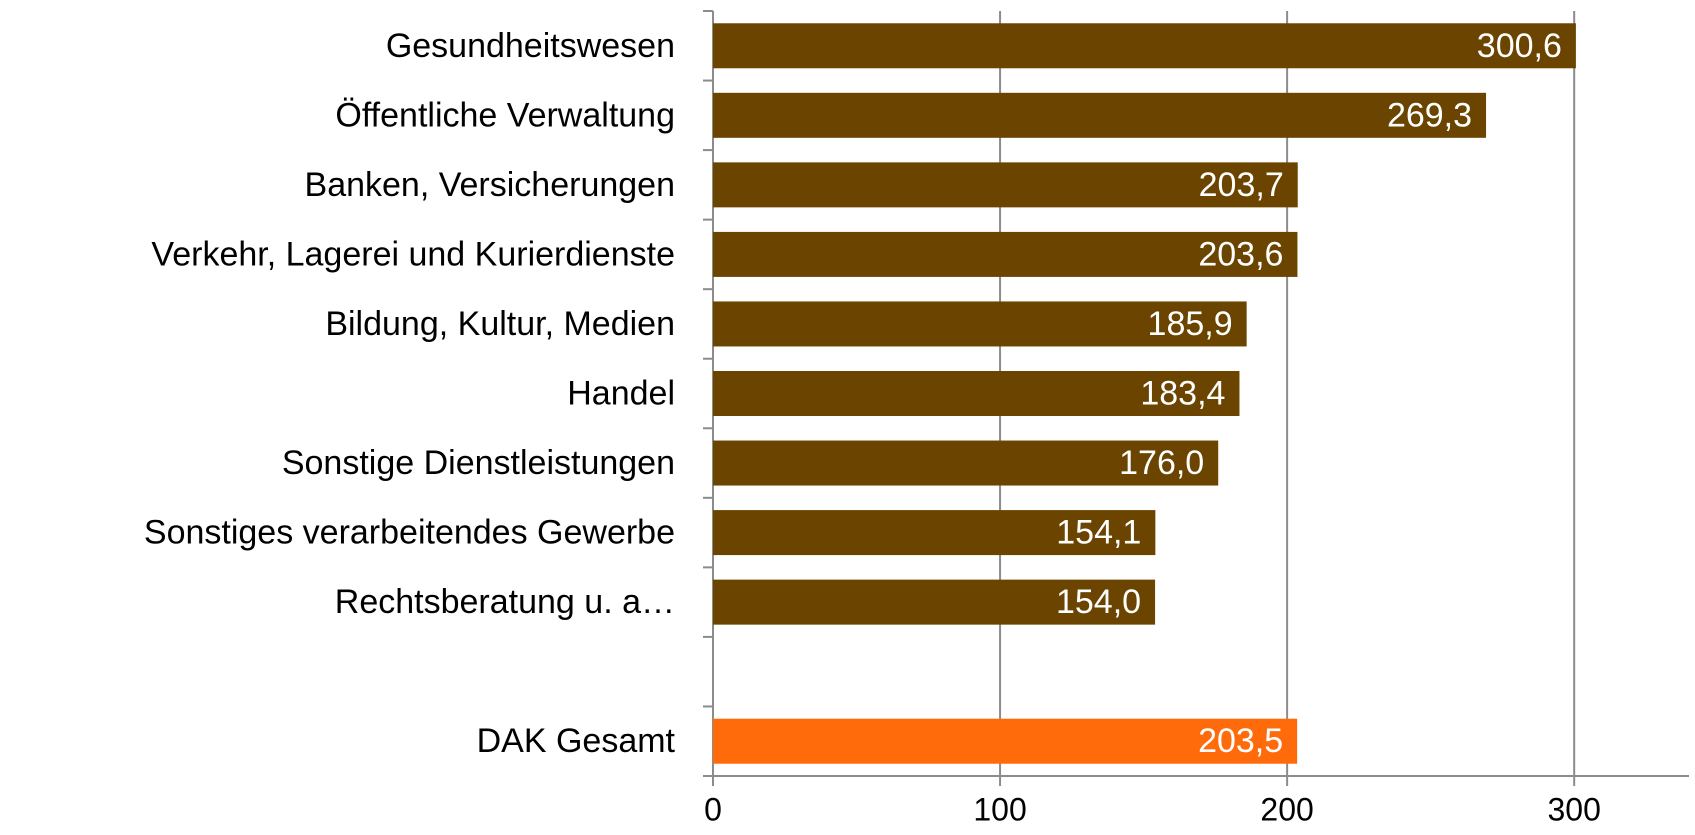  What do you see at coordinates (621, 393) in the screenshot?
I see `y-tick-label: Handel` at bounding box center [621, 393].